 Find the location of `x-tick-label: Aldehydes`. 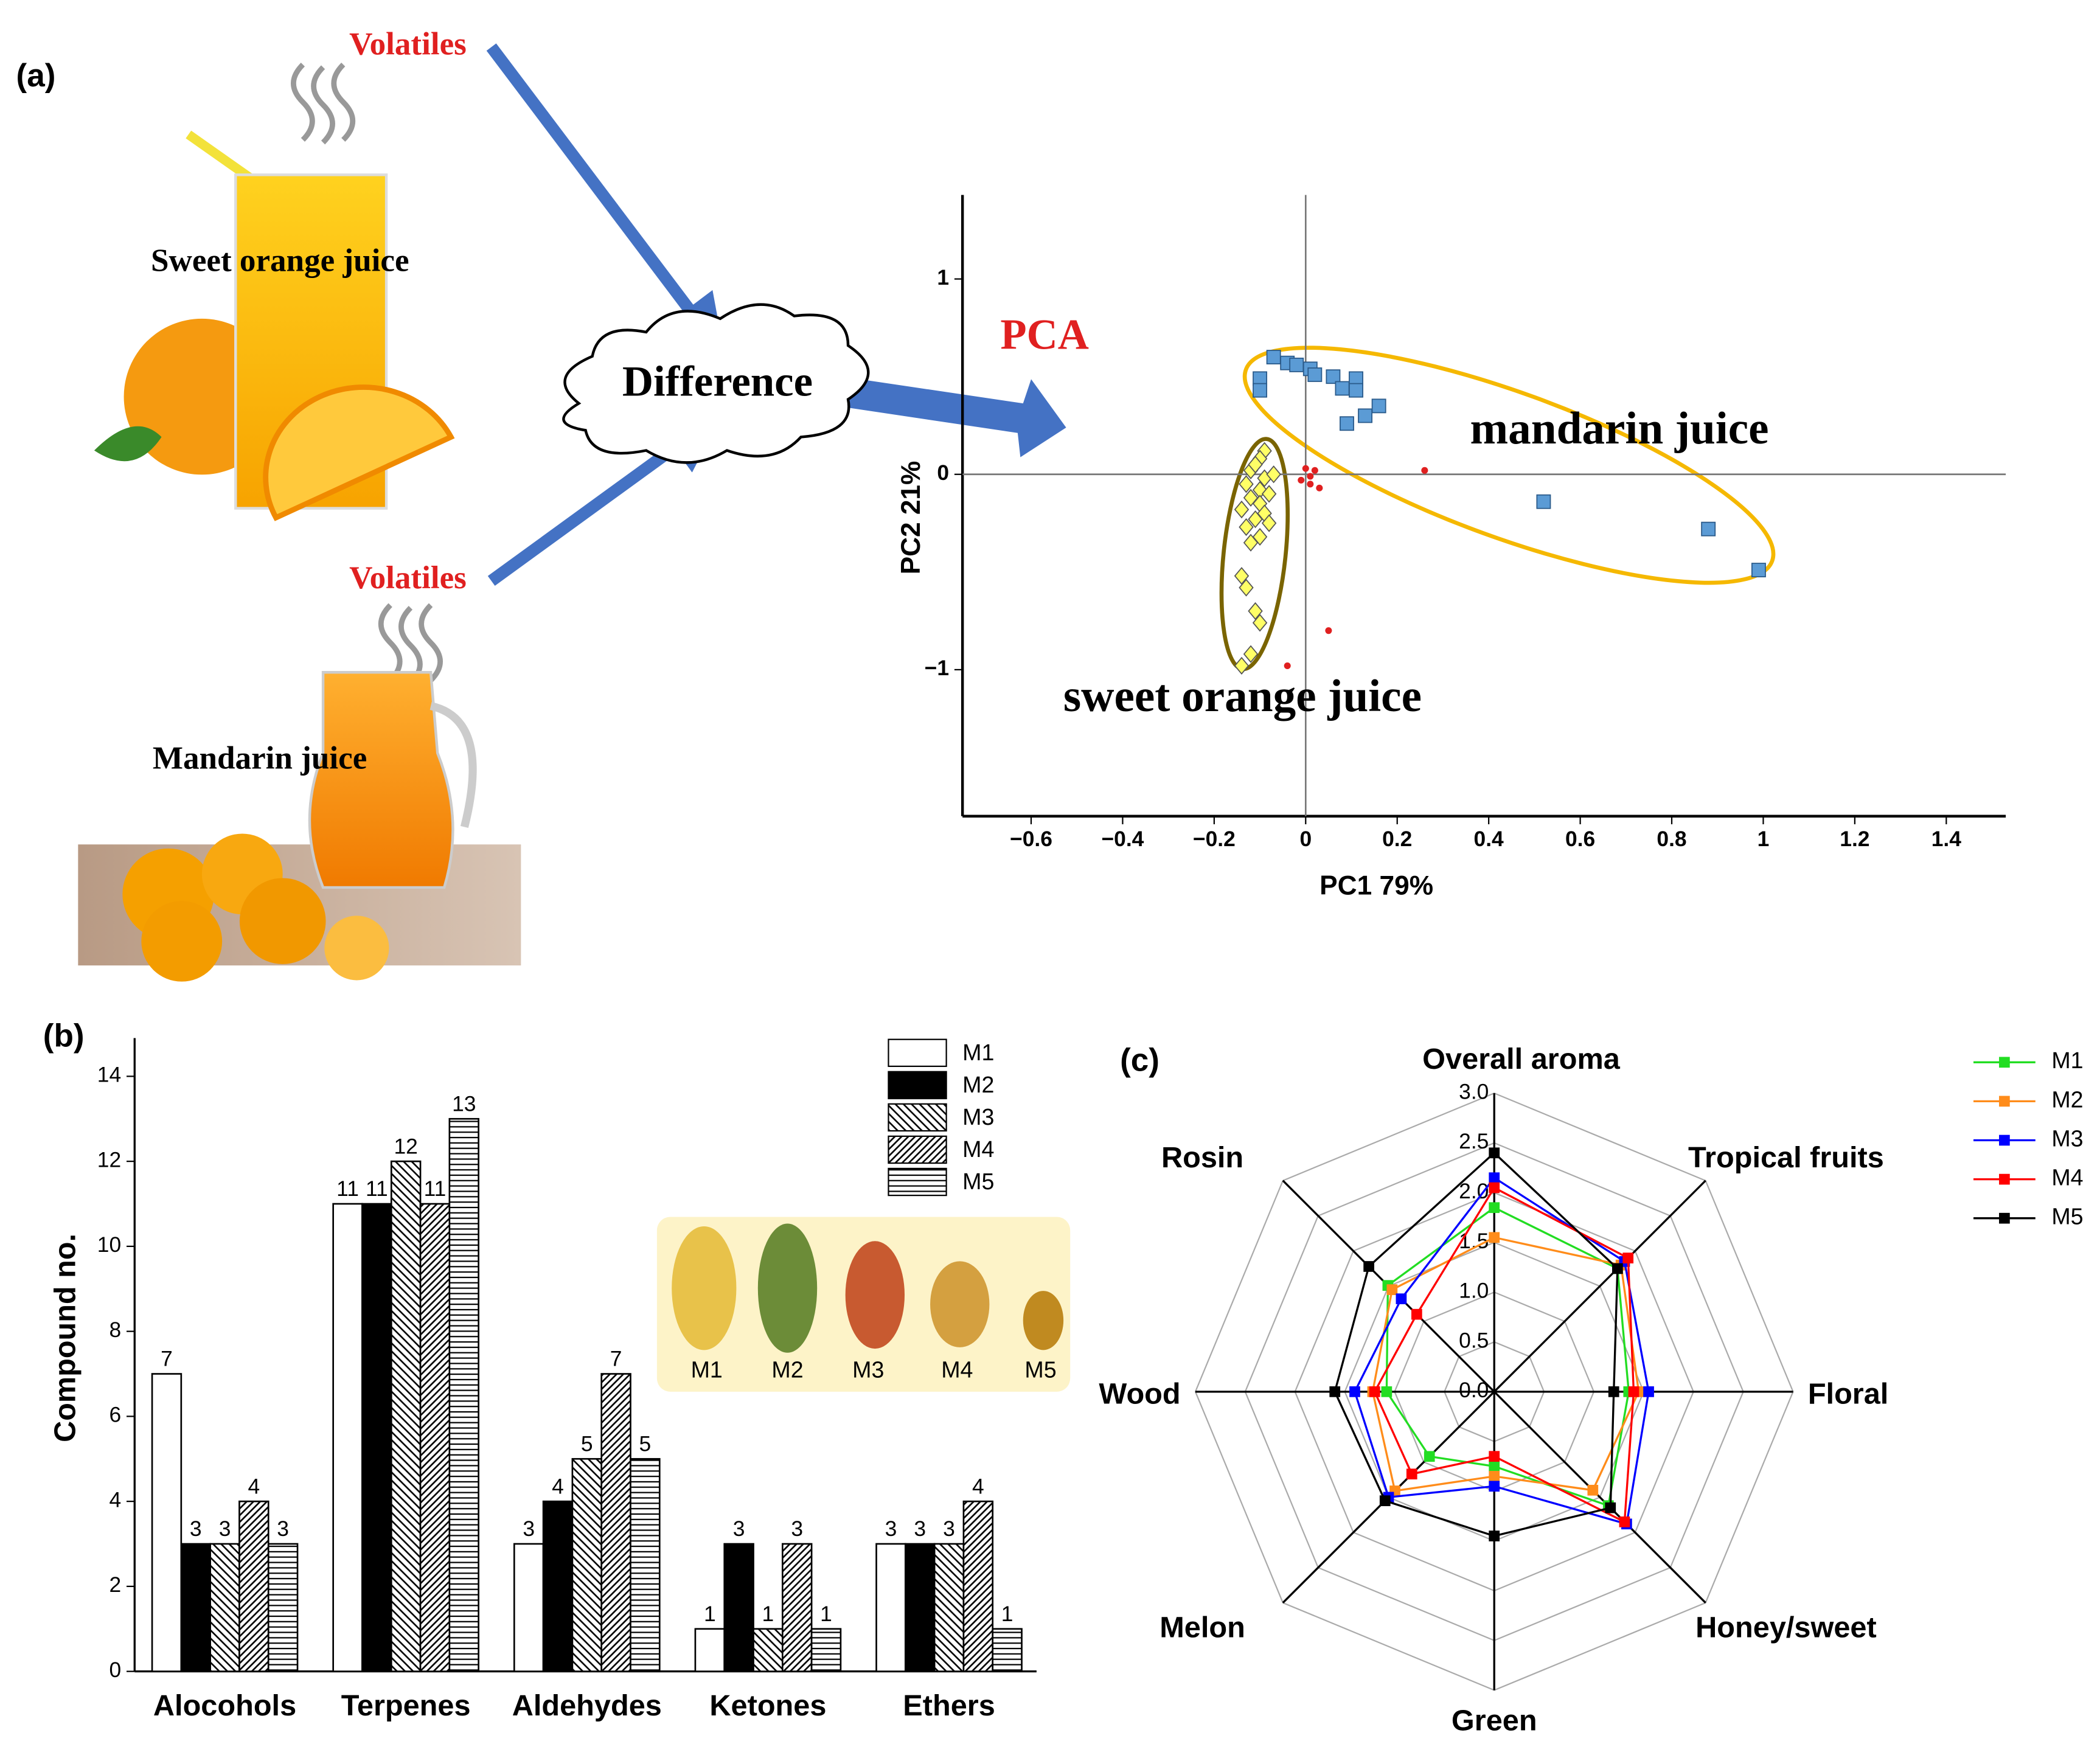

x-tick-label: Aldehydes is located at coordinates (587, 1705).